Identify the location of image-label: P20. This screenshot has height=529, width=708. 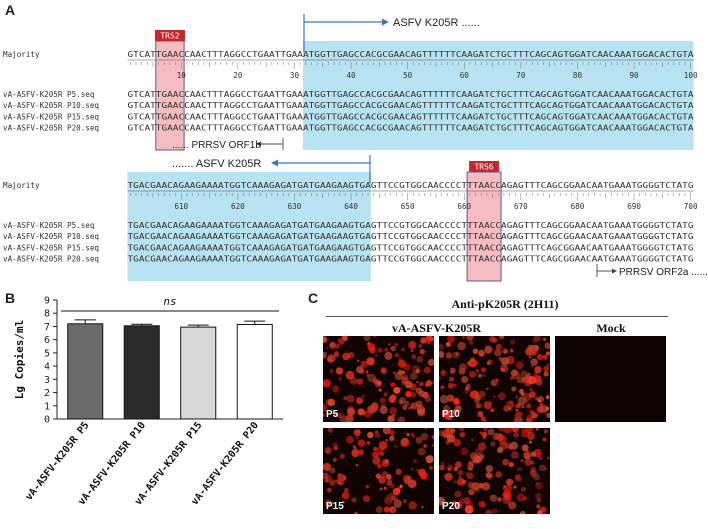
(451, 506).